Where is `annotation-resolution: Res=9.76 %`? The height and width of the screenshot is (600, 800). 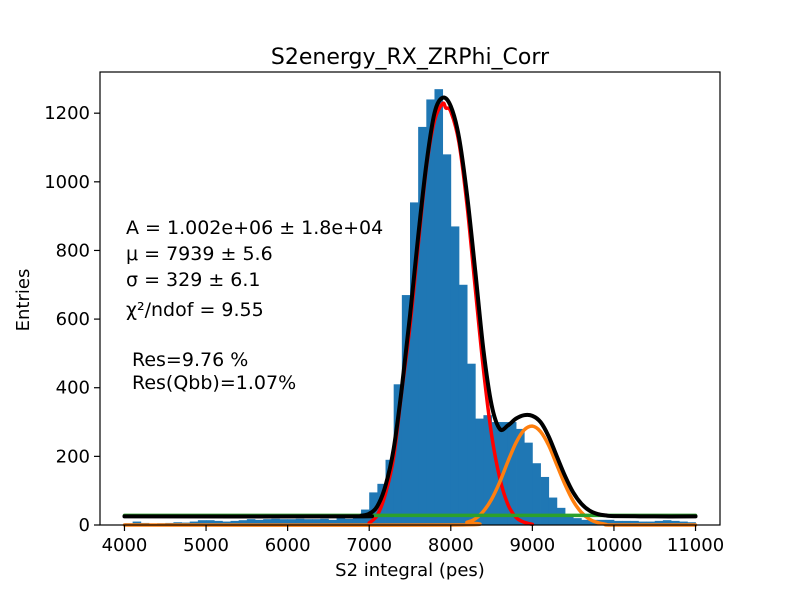
annotation-resolution: Res=9.76 % is located at coordinates (190, 360).